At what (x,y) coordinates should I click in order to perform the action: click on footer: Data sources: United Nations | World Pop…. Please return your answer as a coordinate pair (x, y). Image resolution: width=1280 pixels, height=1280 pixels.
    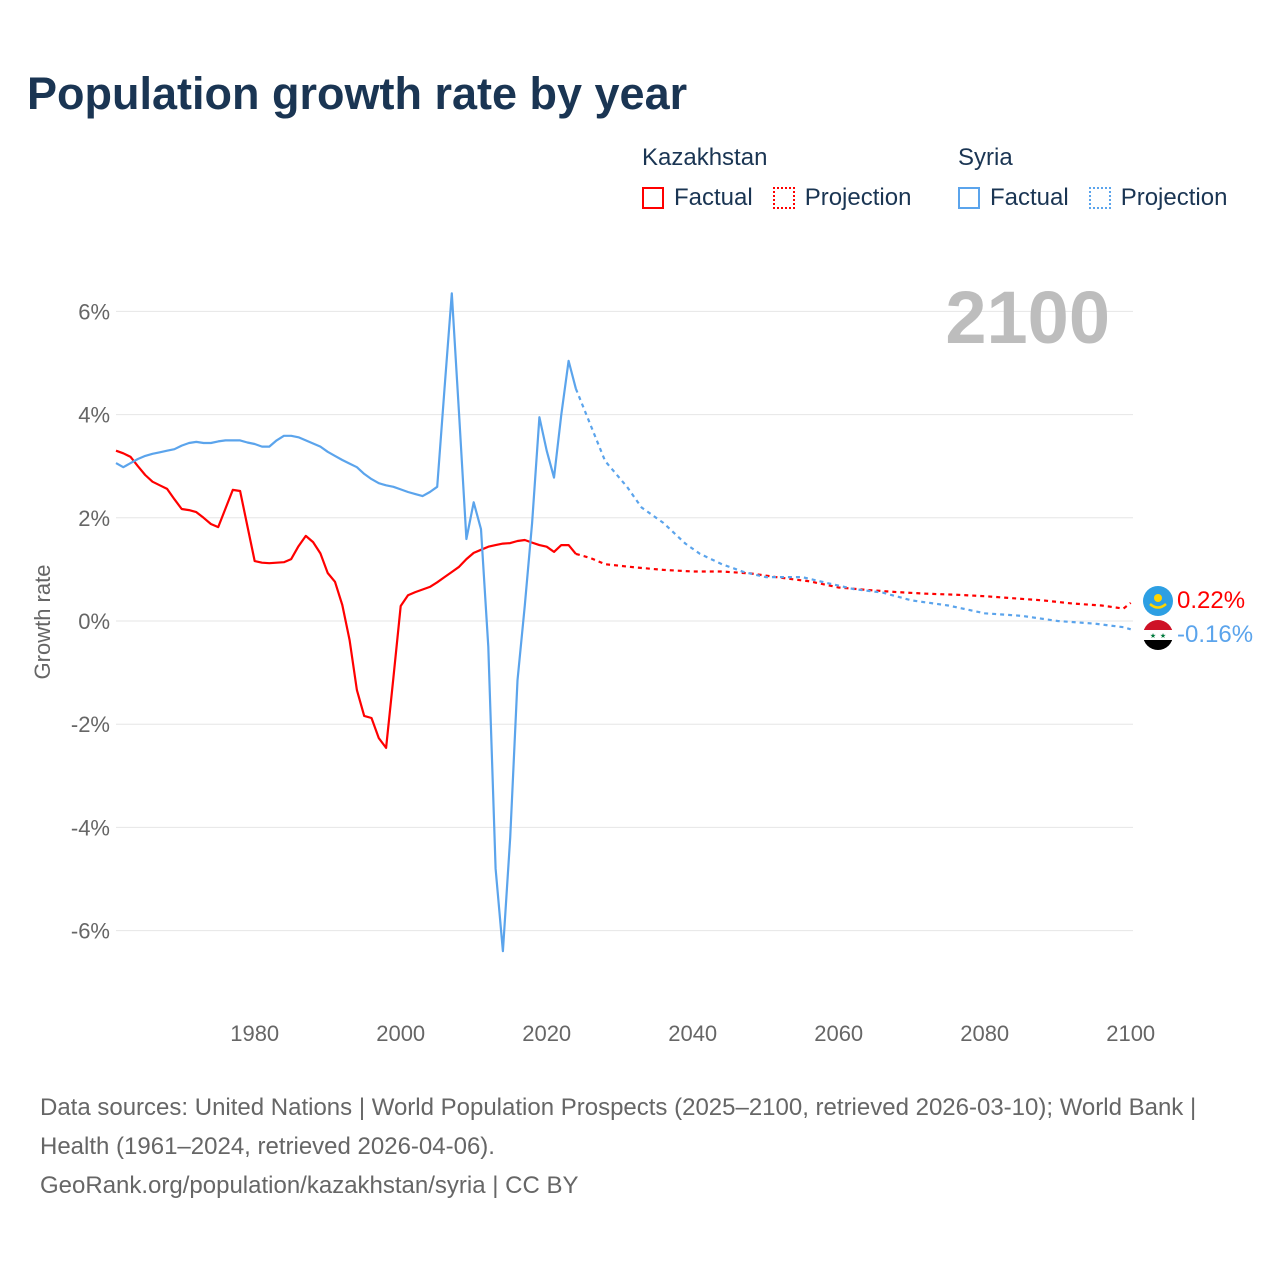
    Looking at the image, I should click on (640, 1146).